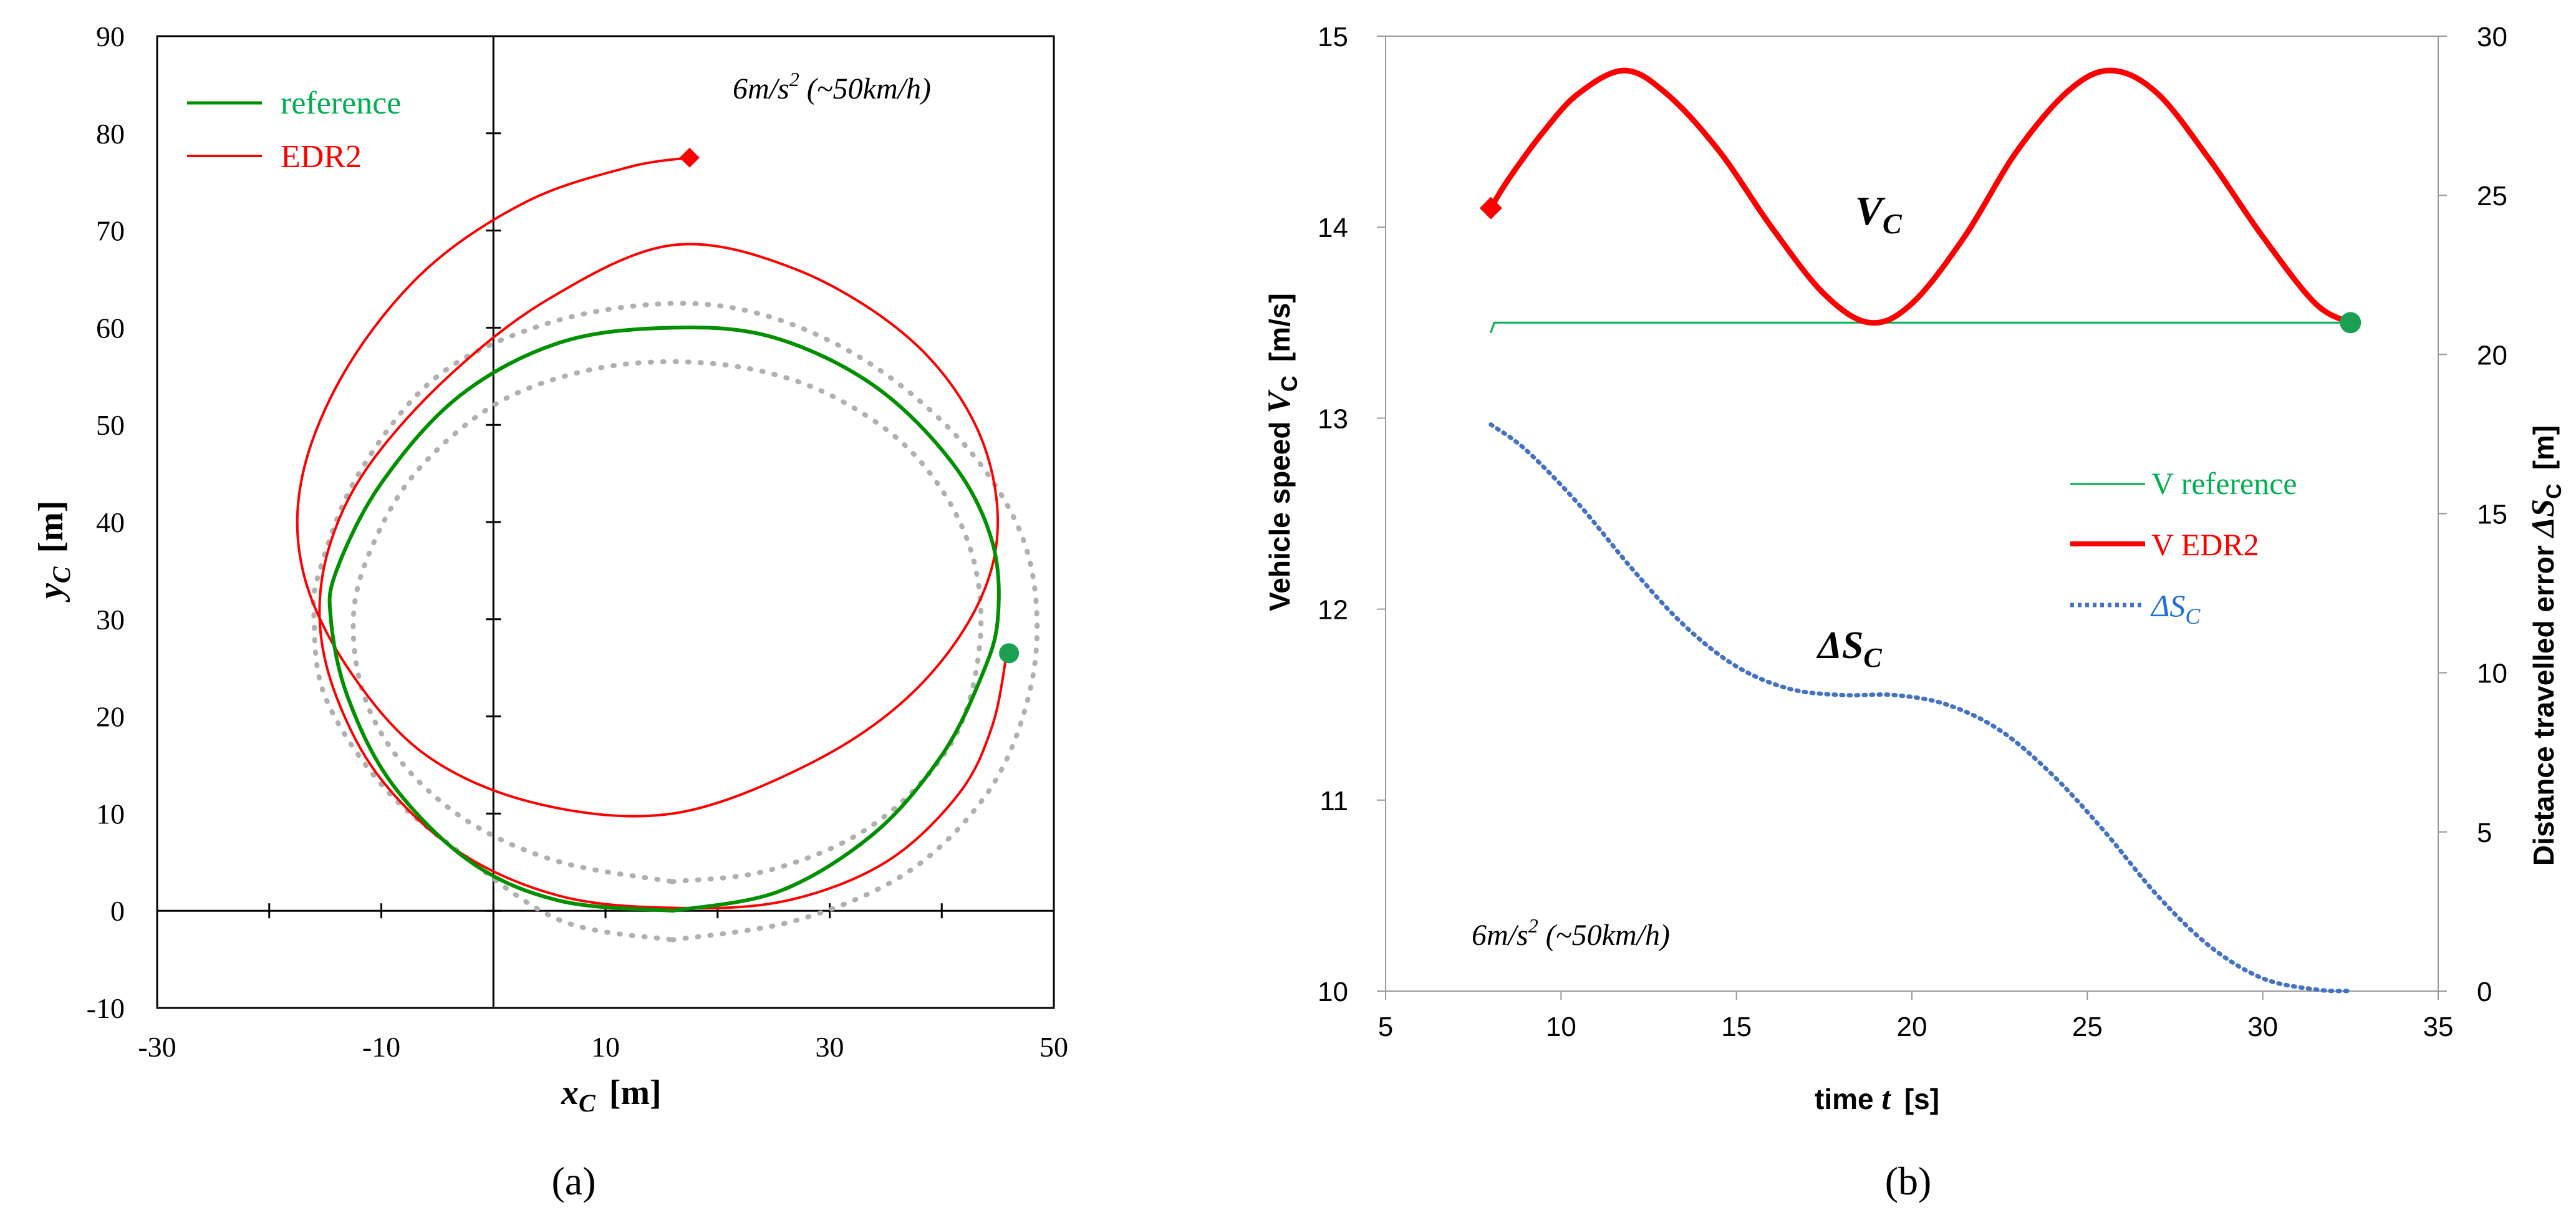 This screenshot has height=1220, width=2576. Describe the element at coordinates (1912, 1027) in the screenshot. I see `b-x-tick-label: 20` at that location.